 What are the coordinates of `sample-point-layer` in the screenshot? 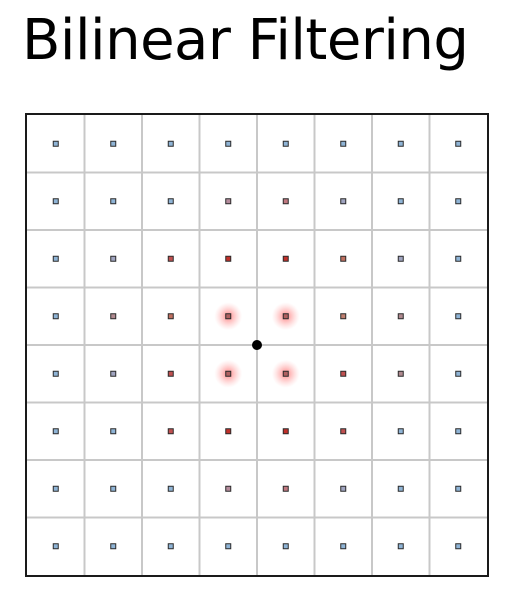 It's located at (257, 345).